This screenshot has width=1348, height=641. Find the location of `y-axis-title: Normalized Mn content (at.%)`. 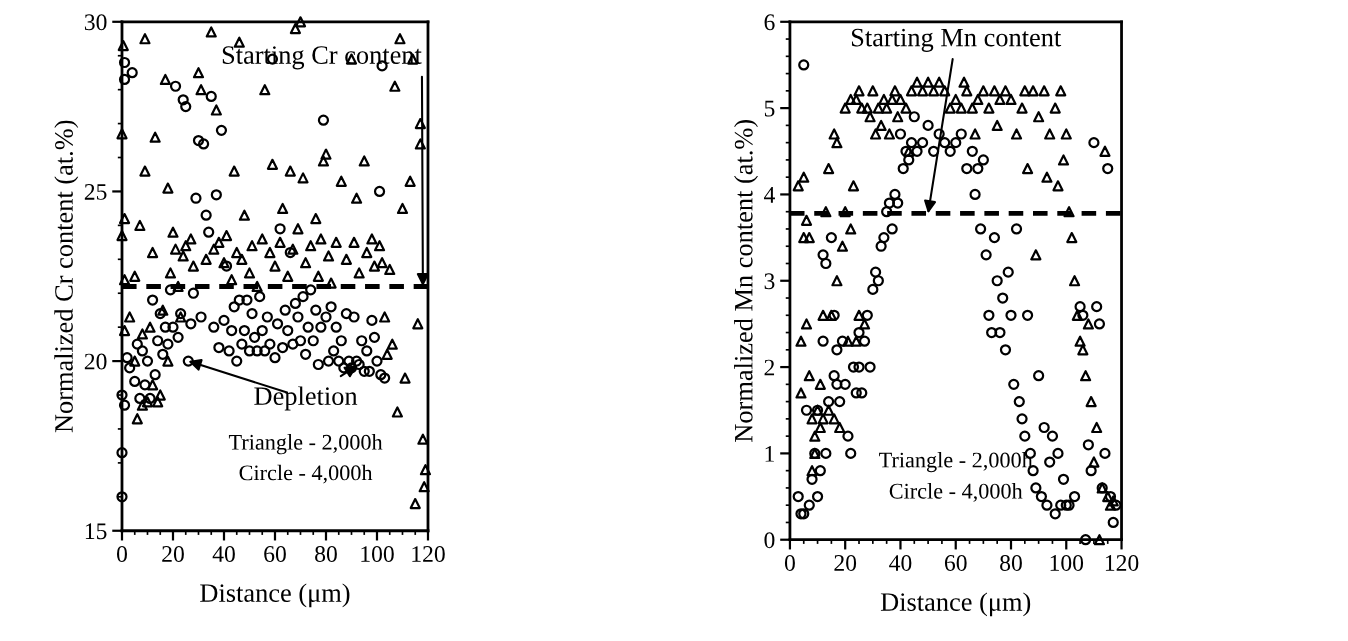

y-axis-title: Normalized Mn content (at.%) is located at coordinates (746, 280).